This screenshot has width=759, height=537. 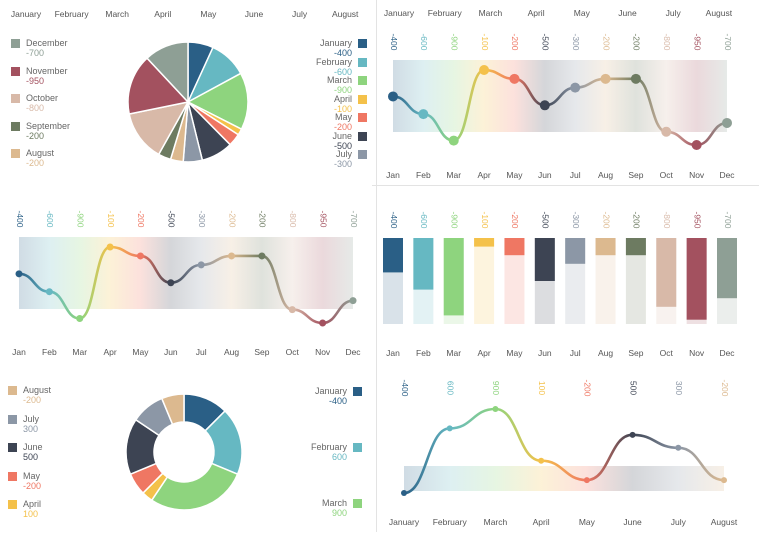 What do you see at coordinates (254, 14) in the screenshot?
I see `month-label: June` at bounding box center [254, 14].